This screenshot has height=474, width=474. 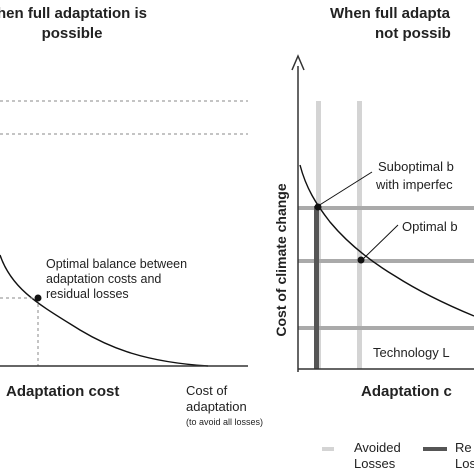 I want to click on adaptation-cost-label-line3: (to avoid all losses), so click(x=224, y=422).